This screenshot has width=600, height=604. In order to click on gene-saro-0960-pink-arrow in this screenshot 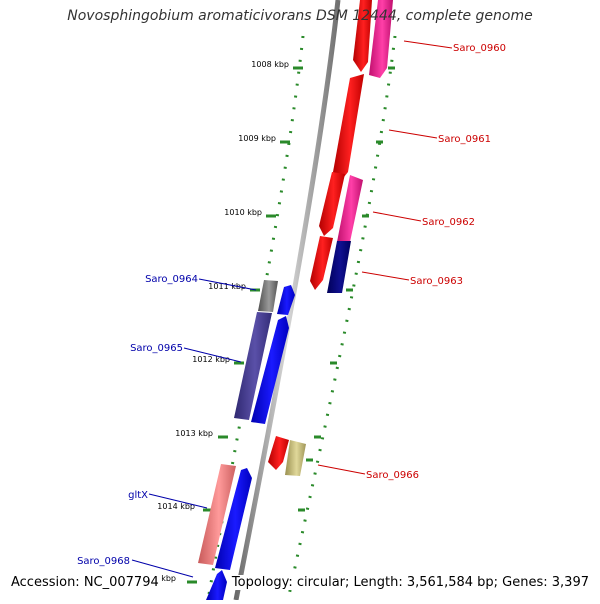, I will do `click(381, 39)`.